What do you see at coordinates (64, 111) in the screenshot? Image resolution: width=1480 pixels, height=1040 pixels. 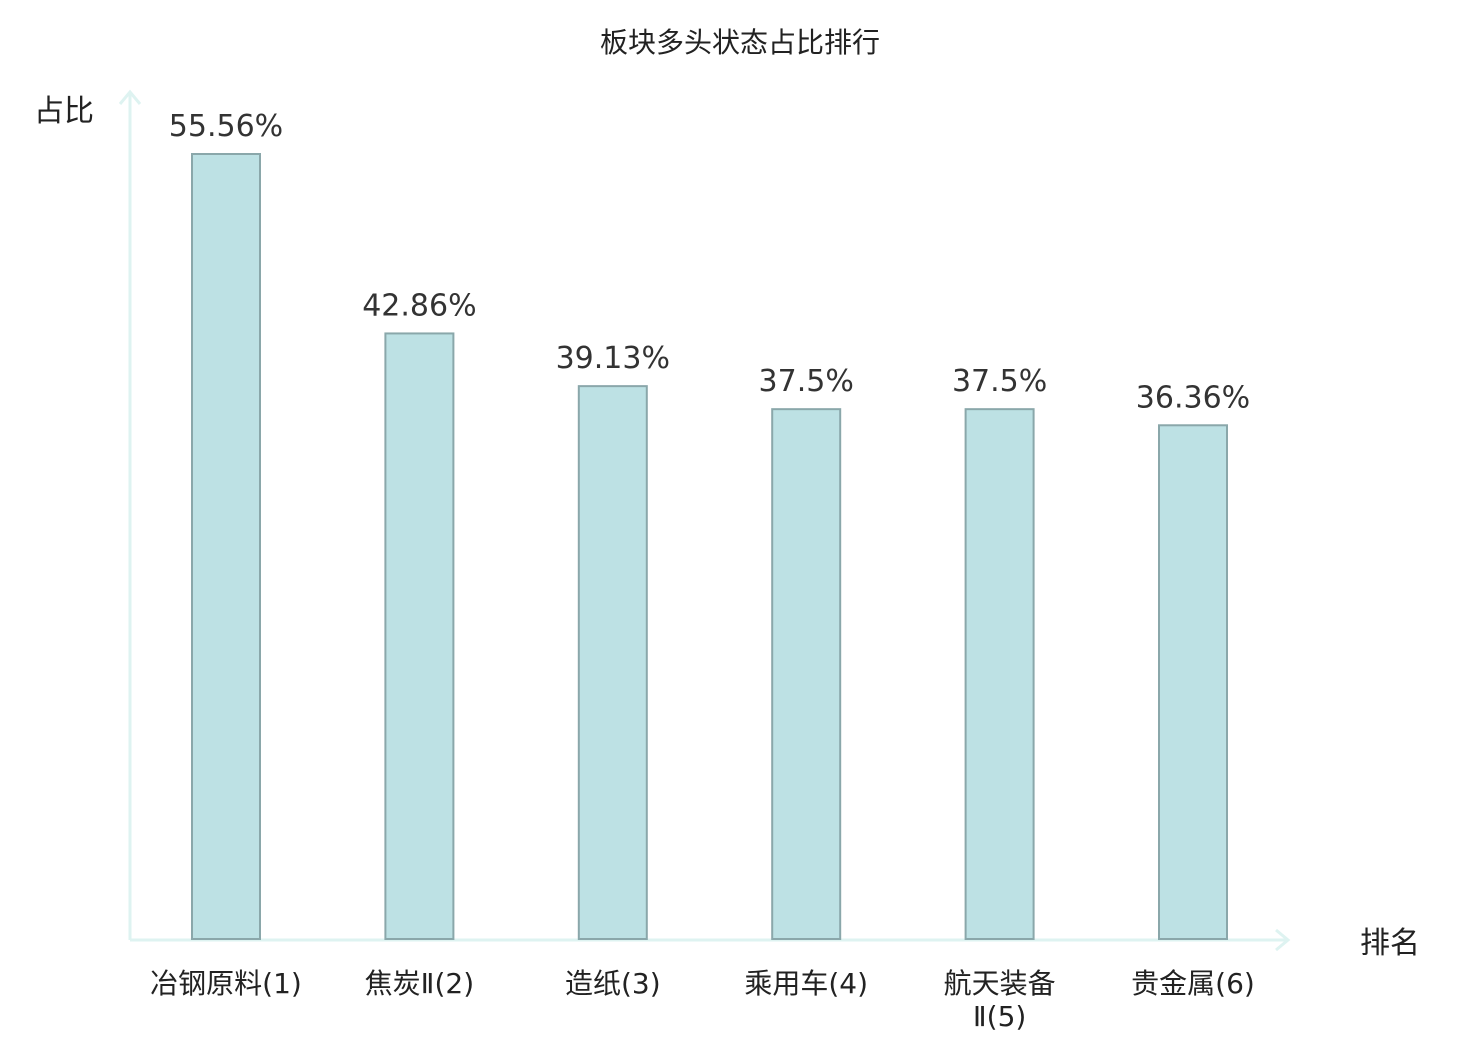 I see `y-axis-label: 占比` at bounding box center [64, 111].